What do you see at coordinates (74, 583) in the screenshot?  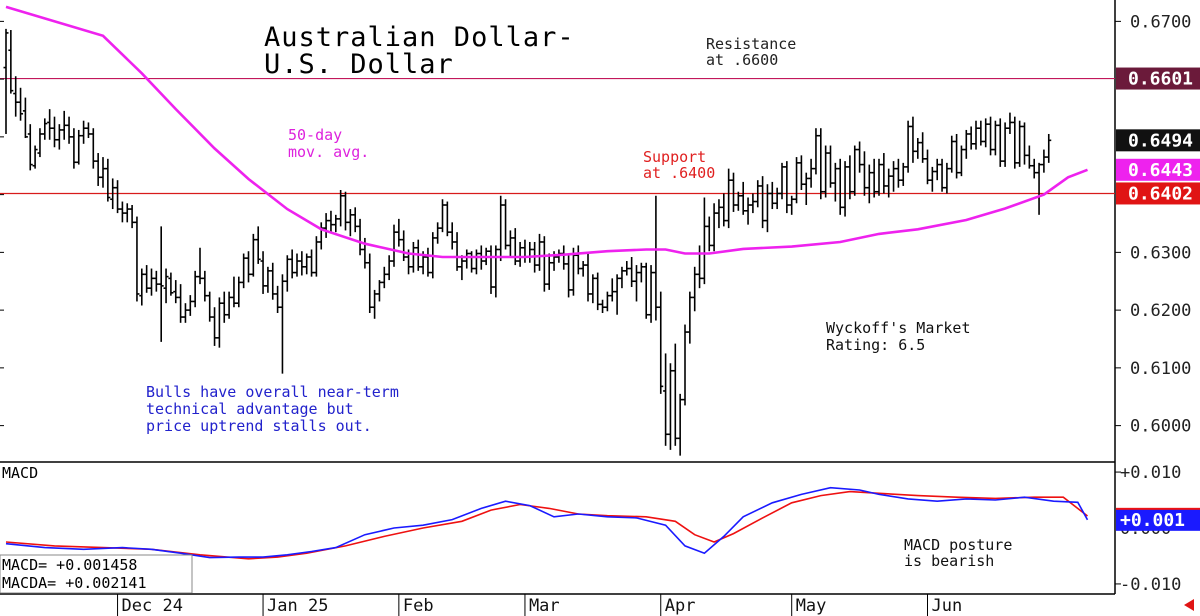 I see `macda-readout: MACDA= +0.002141` at bounding box center [74, 583].